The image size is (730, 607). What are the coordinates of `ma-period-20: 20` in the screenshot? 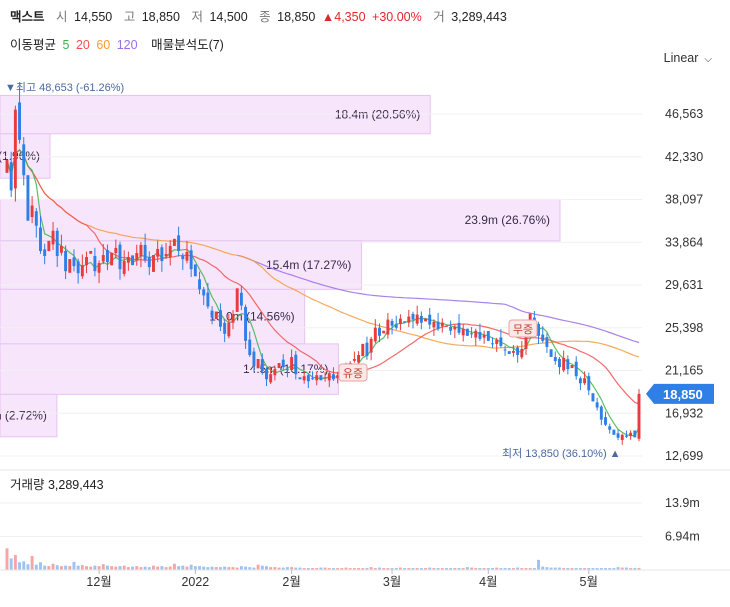 It's located at (82, 45).